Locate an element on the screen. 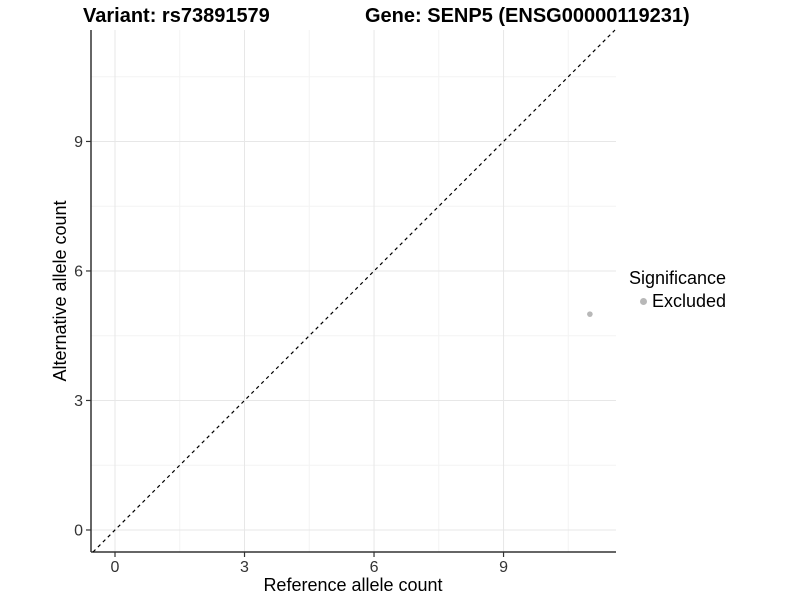 Image resolution: width=800 pixels, height=600 pixels. y-tick-label: 9 is located at coordinates (78, 142).